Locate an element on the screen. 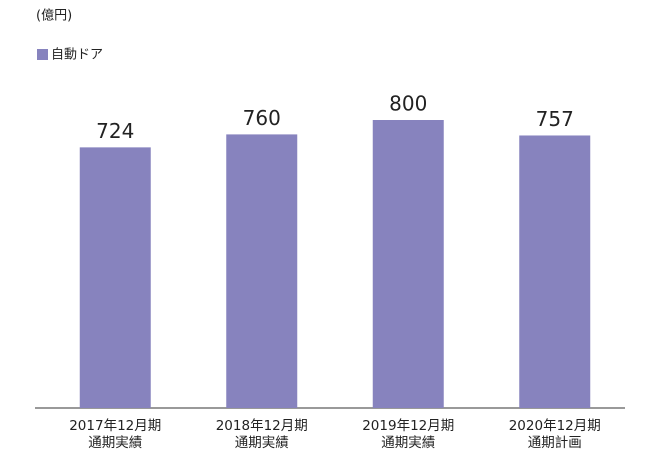  unit-label: (億円) is located at coordinates (54, 16).